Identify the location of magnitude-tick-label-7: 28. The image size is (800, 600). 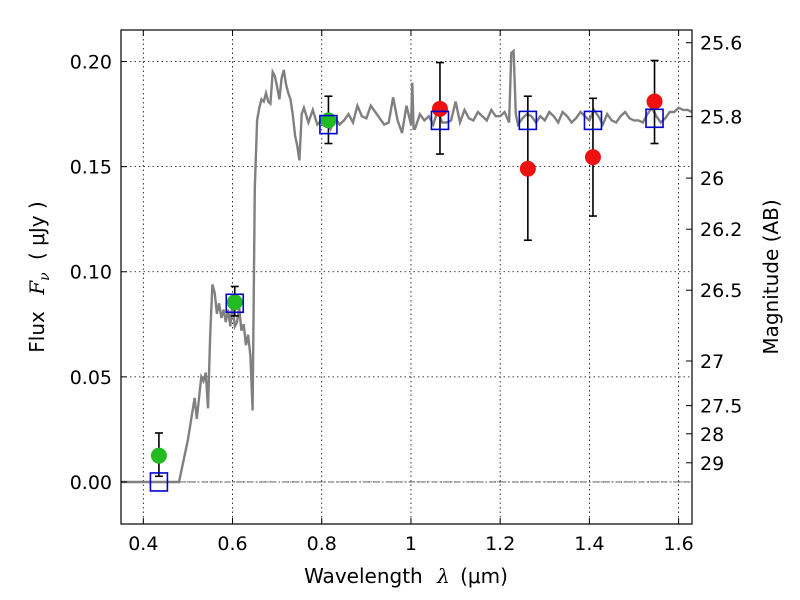
(712, 435).